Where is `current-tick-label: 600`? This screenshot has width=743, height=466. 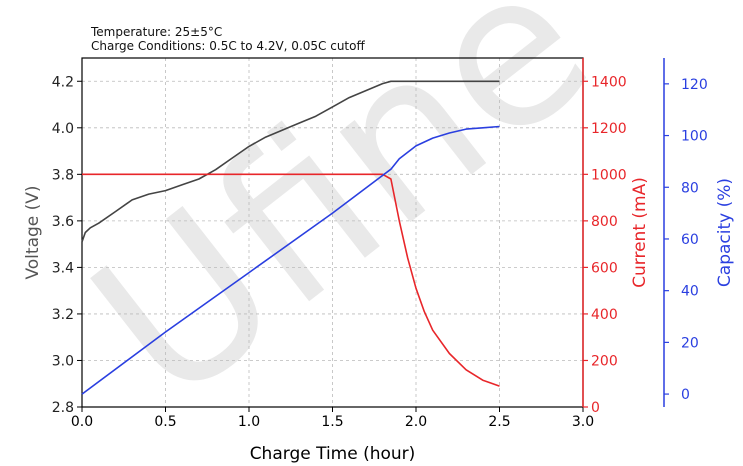
current-tick-label: 600 is located at coordinates (604, 268).